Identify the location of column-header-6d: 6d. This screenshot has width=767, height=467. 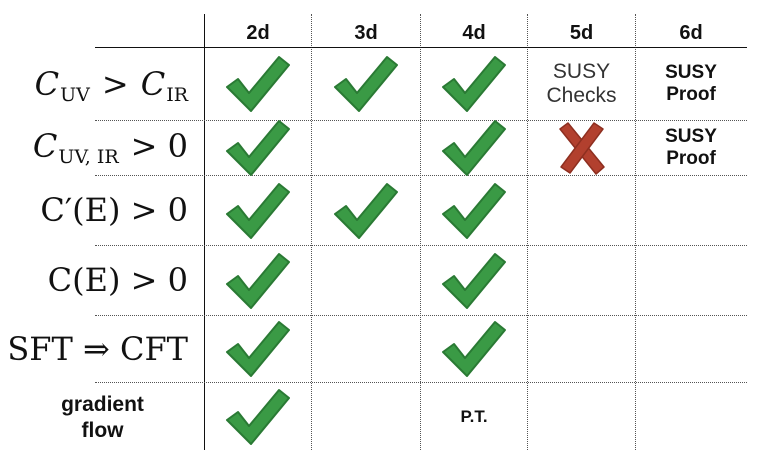
(691, 33).